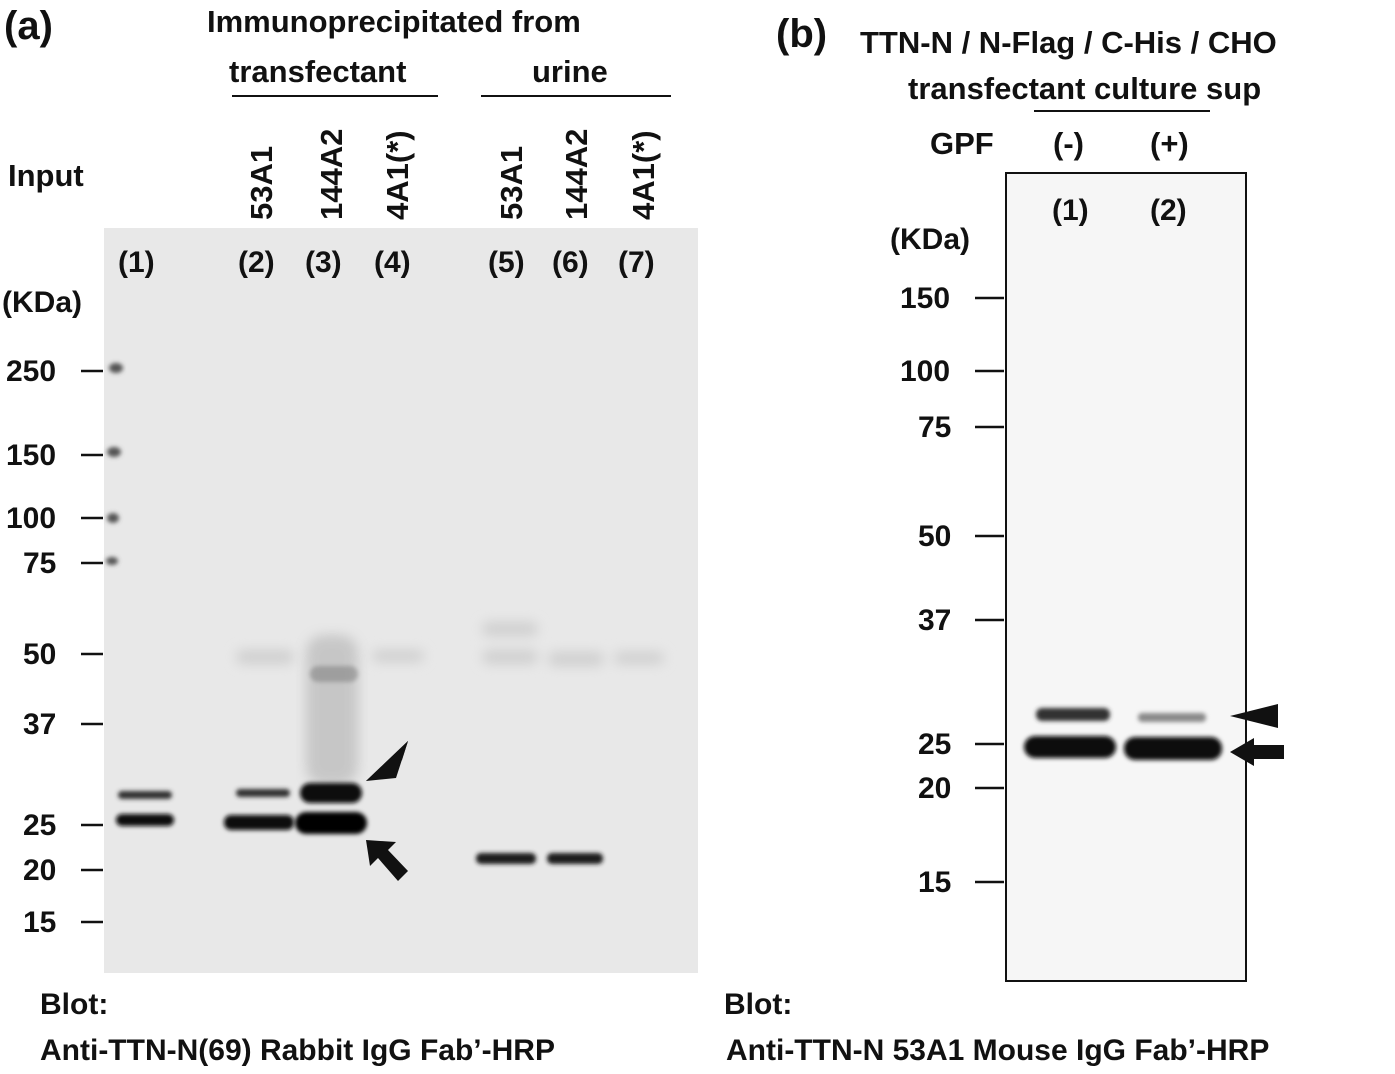 Image resolution: width=1395 pixels, height=1074 pixels. Describe the element at coordinates (335, 96) in the screenshot. I see `underline-transfectant` at that location.